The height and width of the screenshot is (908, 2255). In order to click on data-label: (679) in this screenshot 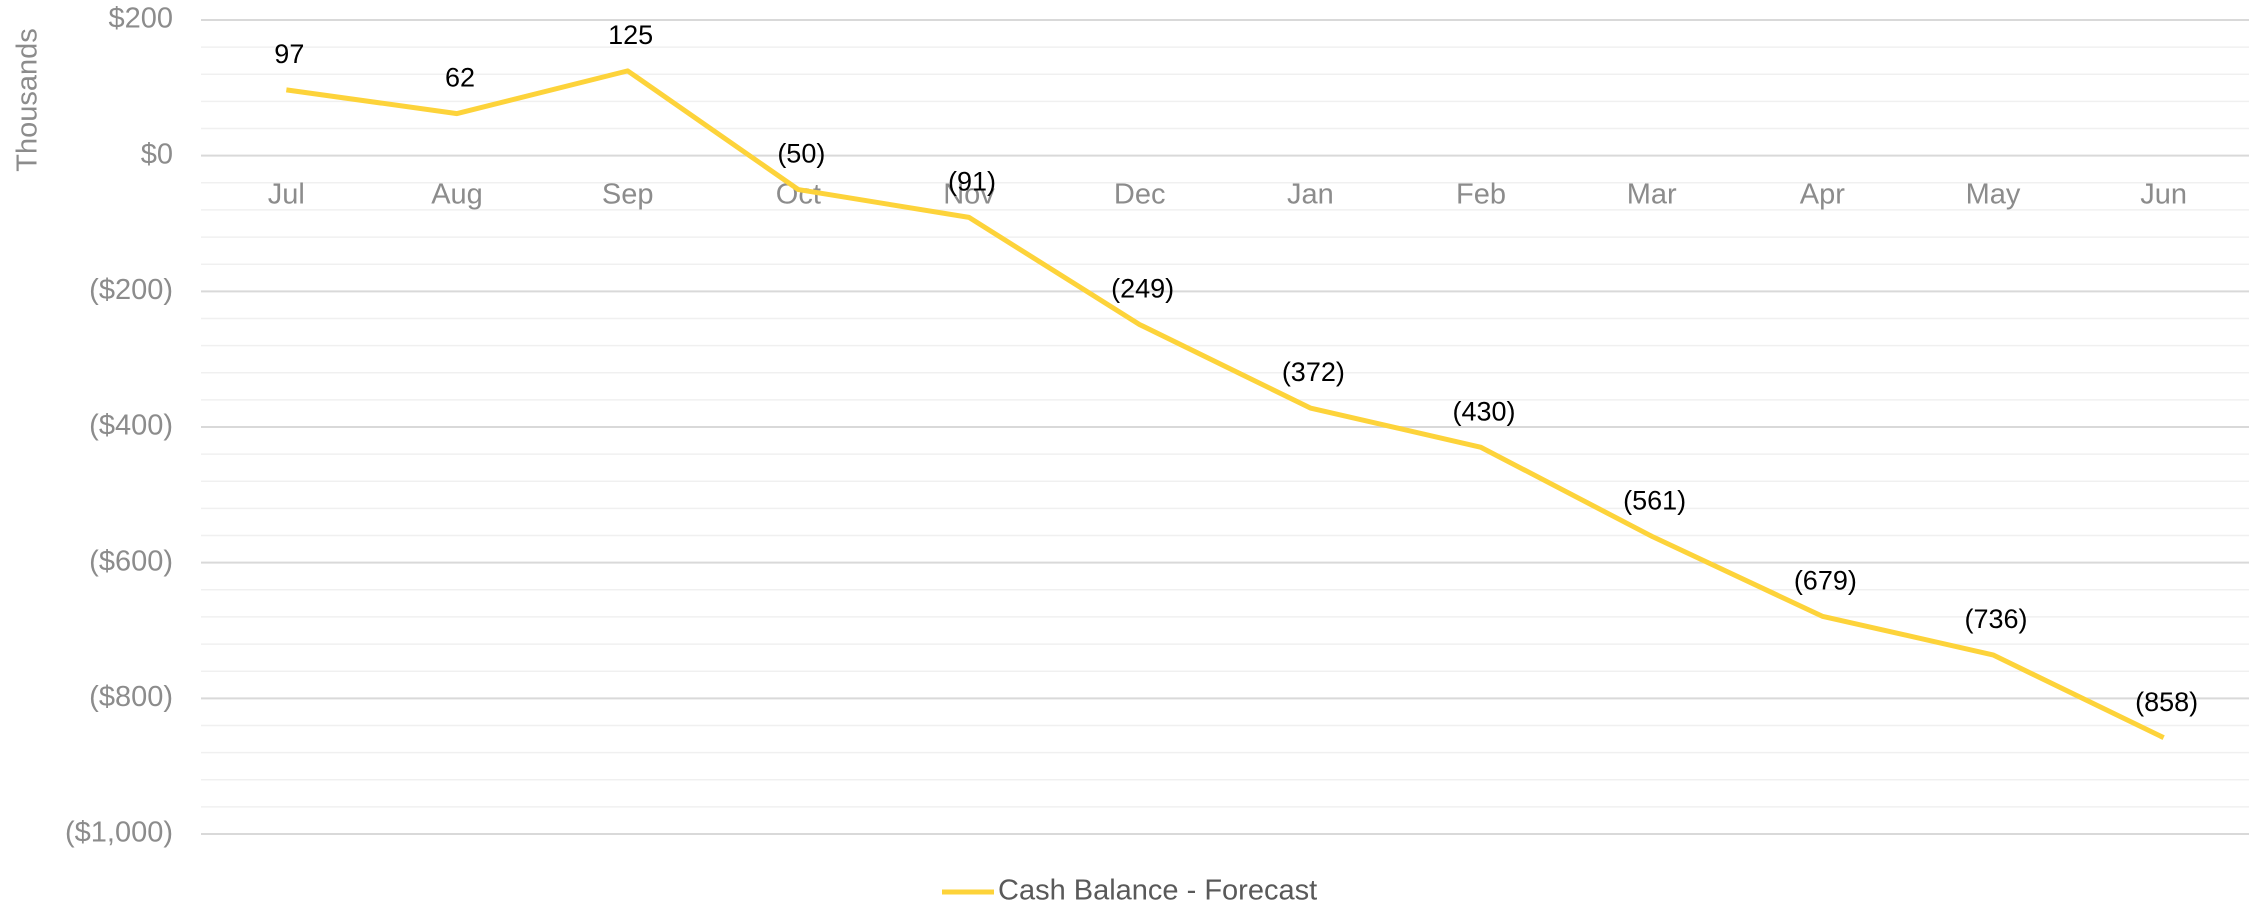, I will do `click(1825, 580)`.